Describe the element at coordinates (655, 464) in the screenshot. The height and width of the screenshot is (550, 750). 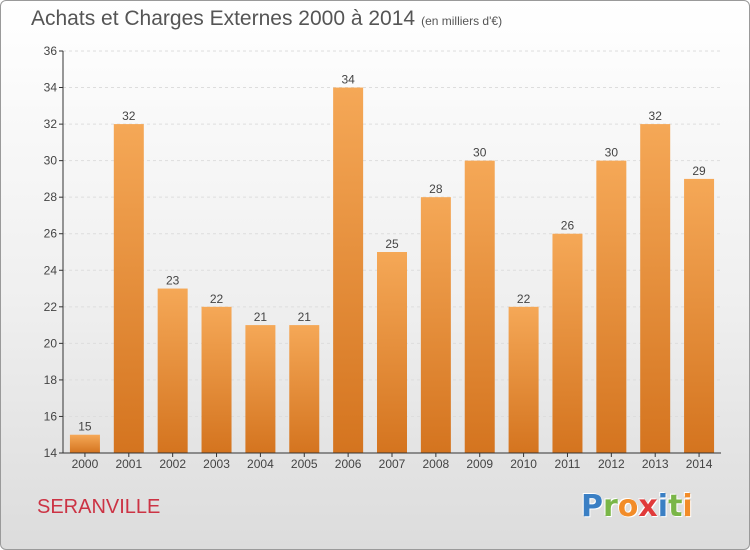
I see `x-tick-label: 2013` at that location.